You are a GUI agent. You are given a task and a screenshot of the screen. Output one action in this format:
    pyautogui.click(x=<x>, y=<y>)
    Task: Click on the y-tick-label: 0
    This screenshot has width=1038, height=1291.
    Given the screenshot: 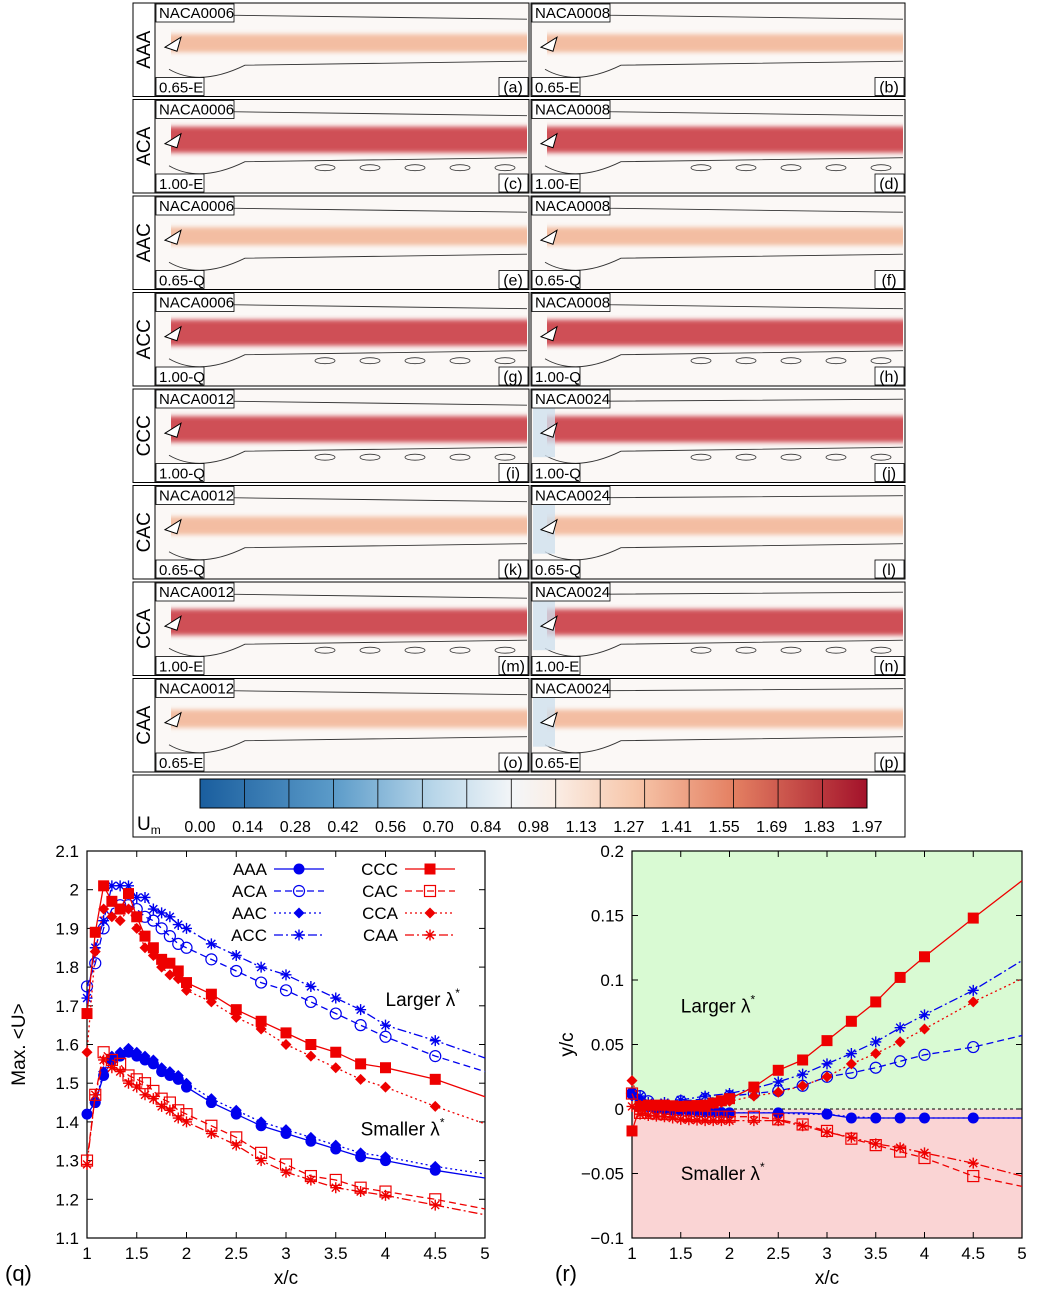 What is the action you would take?
    pyautogui.click(x=619, y=1109)
    